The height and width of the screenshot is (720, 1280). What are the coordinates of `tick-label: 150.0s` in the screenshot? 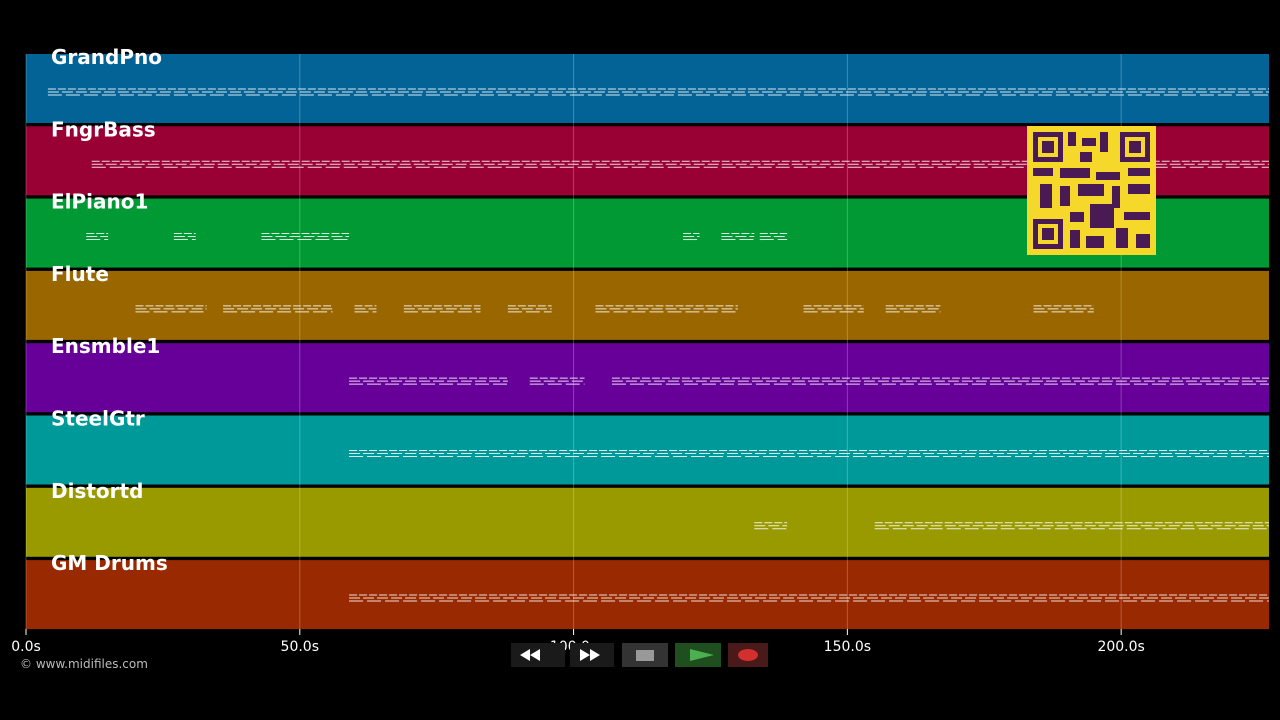 It's located at (847, 647).